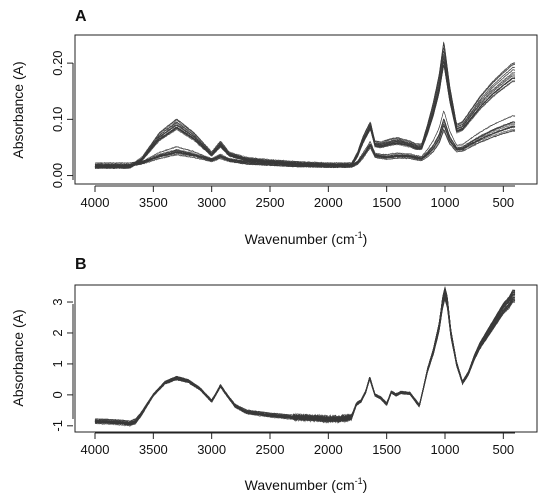 The image size is (550, 497). Describe the element at coordinates (18, 109) in the screenshot. I see `panel-a-y-axis-title: Absorbance (A)` at that location.